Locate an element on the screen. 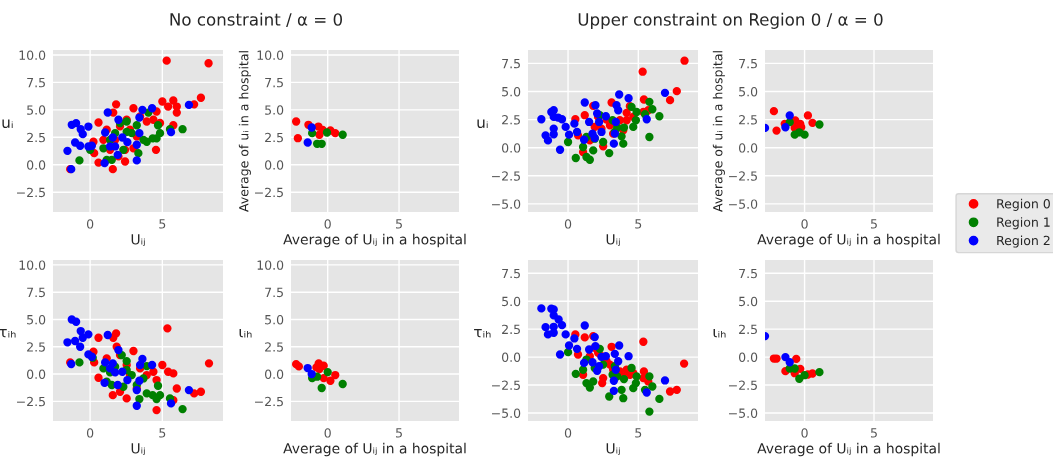 This screenshot has height=465, width=1053. x-axis-title: Average of Uᵢⱼ in a hospital is located at coordinates (374, 240).